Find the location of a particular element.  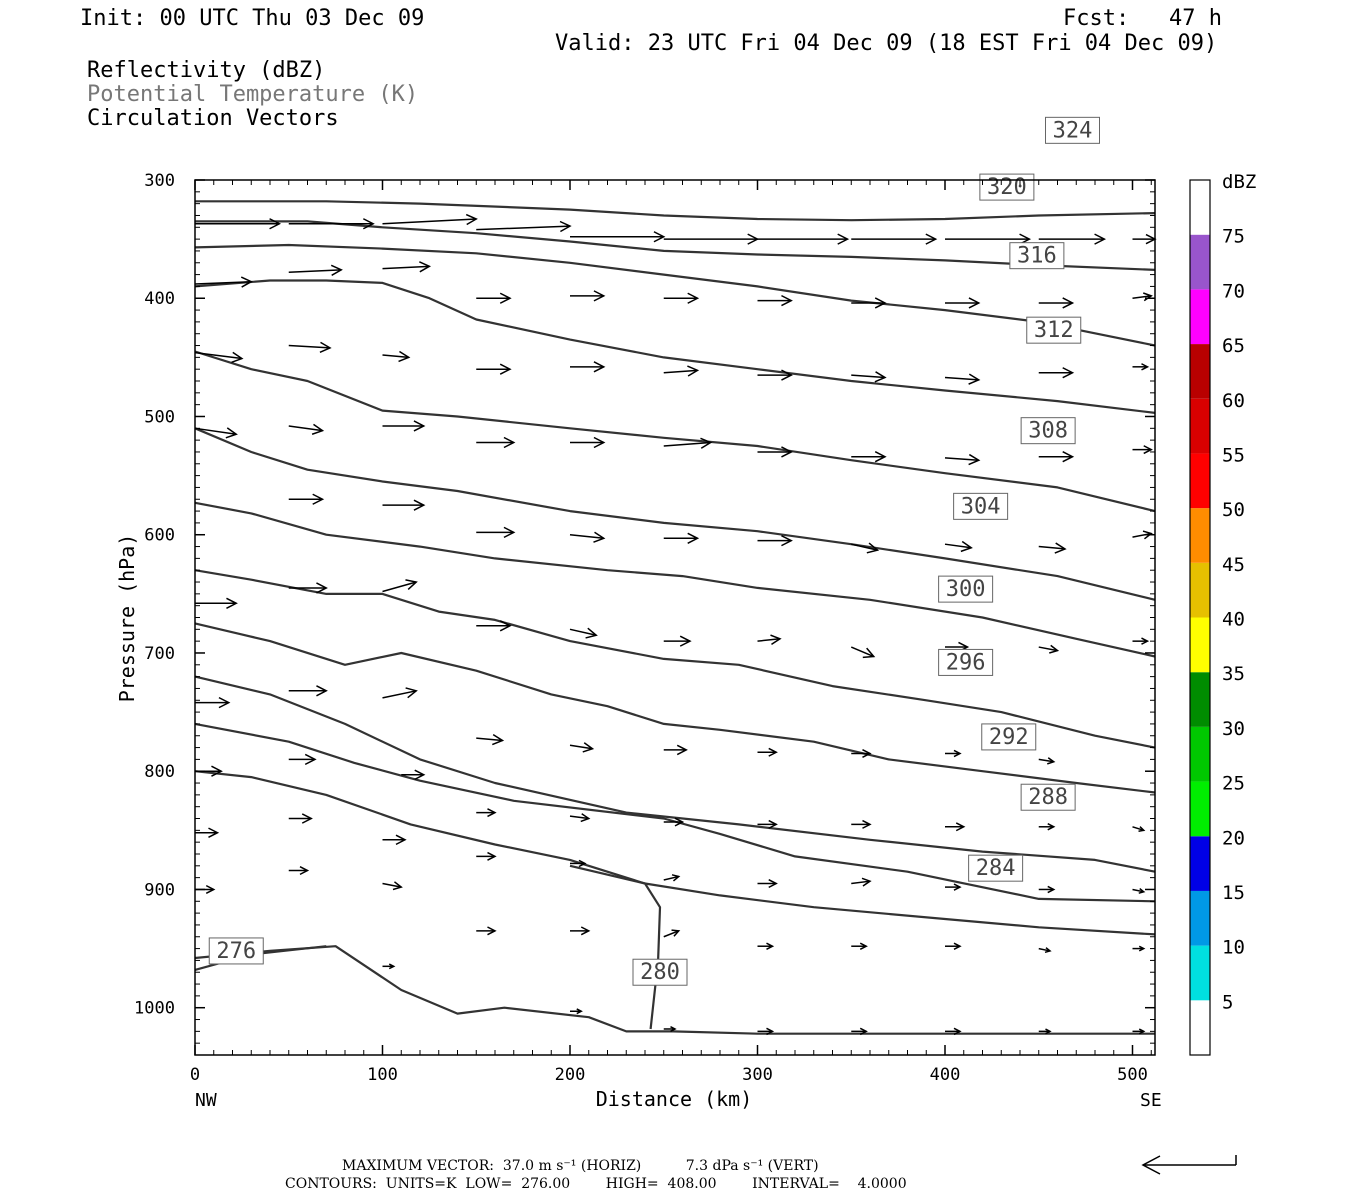

x-left-label: NW is located at coordinates (206, 1100).